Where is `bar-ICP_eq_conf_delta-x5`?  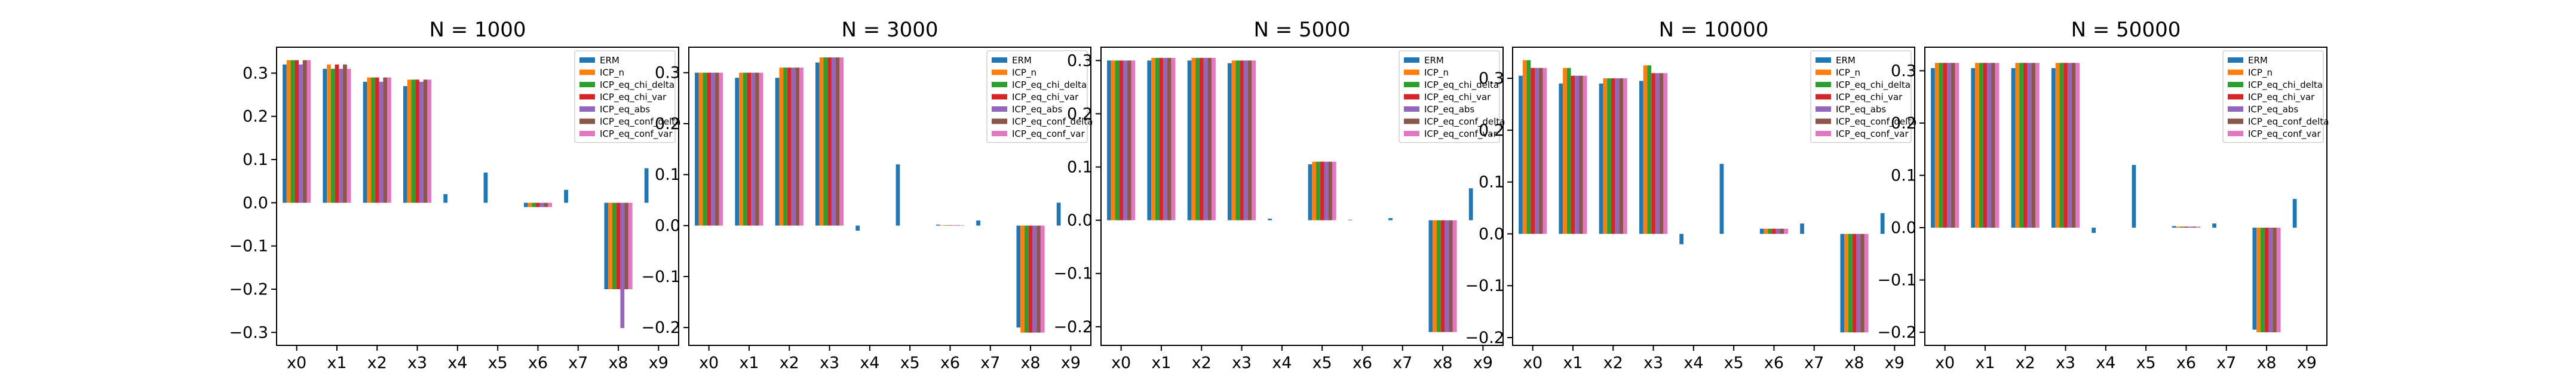
bar-ICP_eq_conf_delta-x5 is located at coordinates (1330, 190).